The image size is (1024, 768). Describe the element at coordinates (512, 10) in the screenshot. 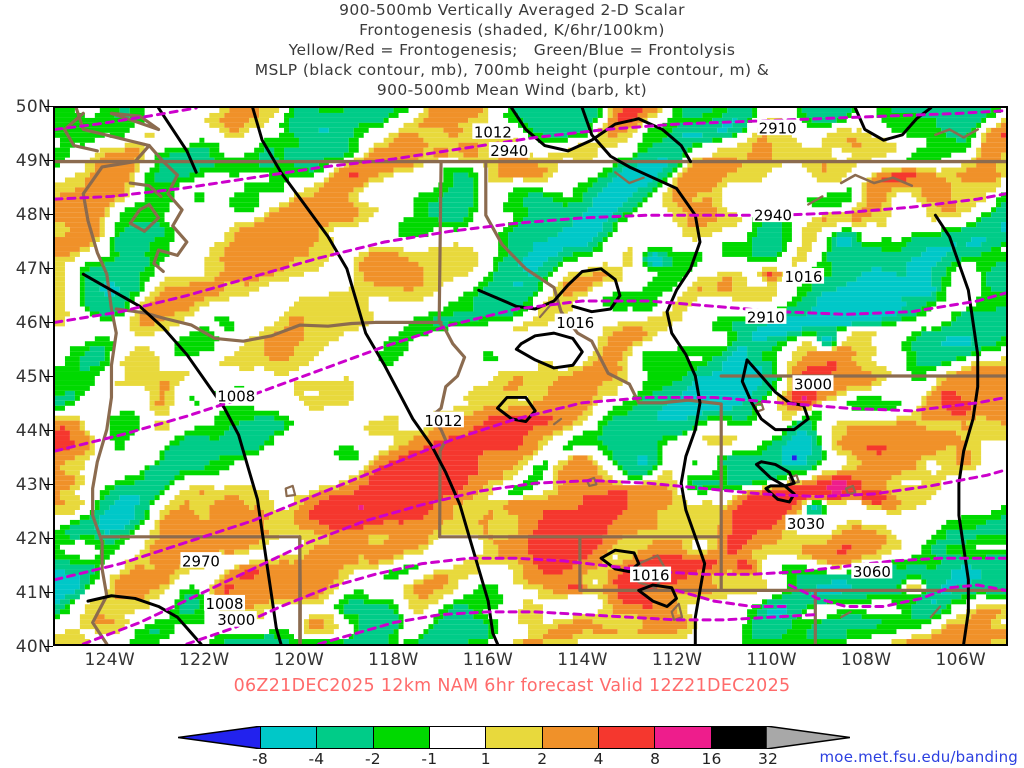

I see `title-line-1: 900-500mb Vertically Averaged 2-D Scalar` at that location.